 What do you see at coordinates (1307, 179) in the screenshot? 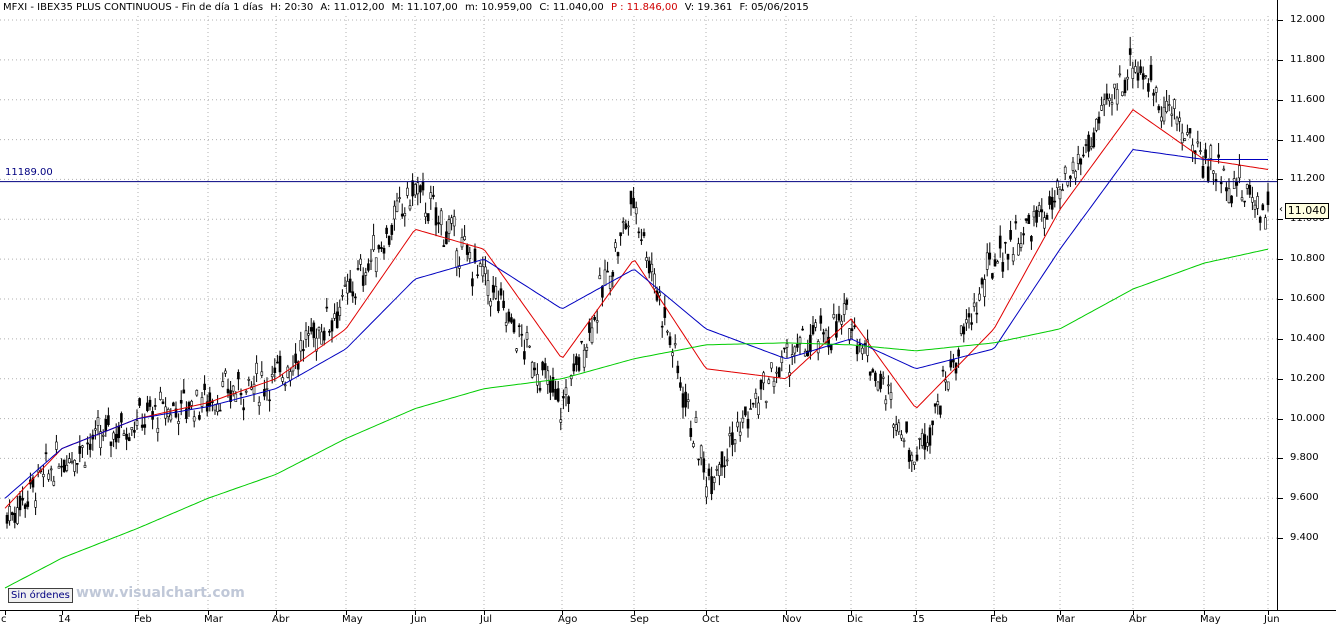
I see `y-tick-label: 11.200` at bounding box center [1307, 179].